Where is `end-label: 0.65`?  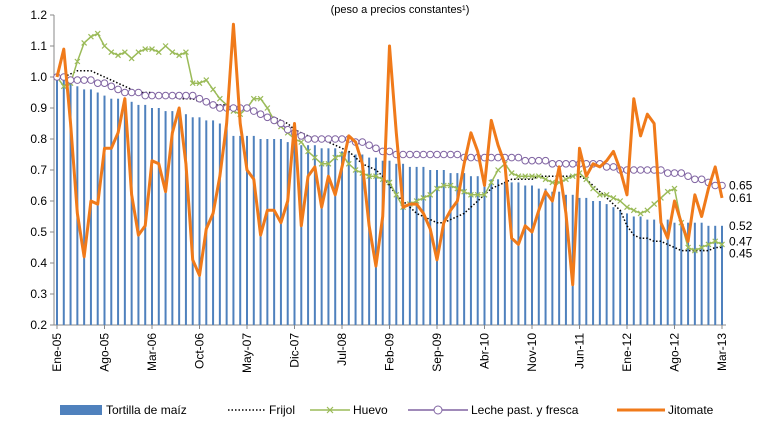
end-label: 0.65 is located at coordinates (741, 186).